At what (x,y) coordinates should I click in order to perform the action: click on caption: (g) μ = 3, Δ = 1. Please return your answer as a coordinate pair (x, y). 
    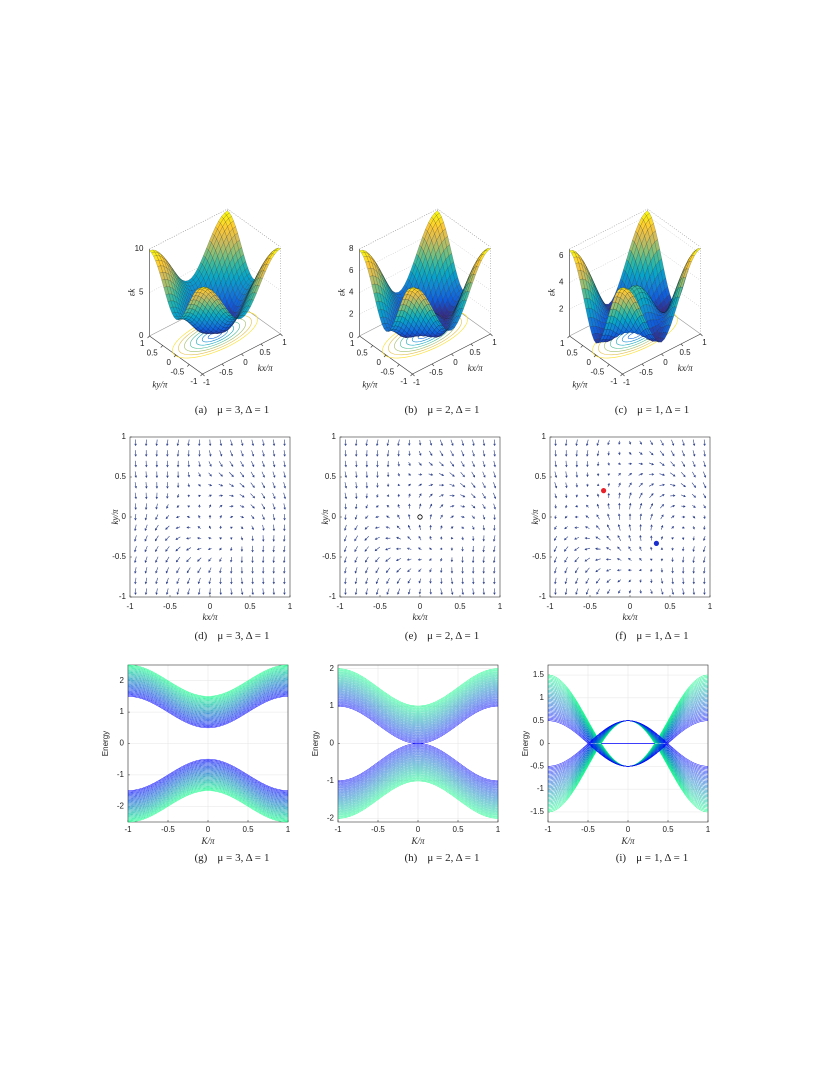
    Looking at the image, I should click on (231, 858).